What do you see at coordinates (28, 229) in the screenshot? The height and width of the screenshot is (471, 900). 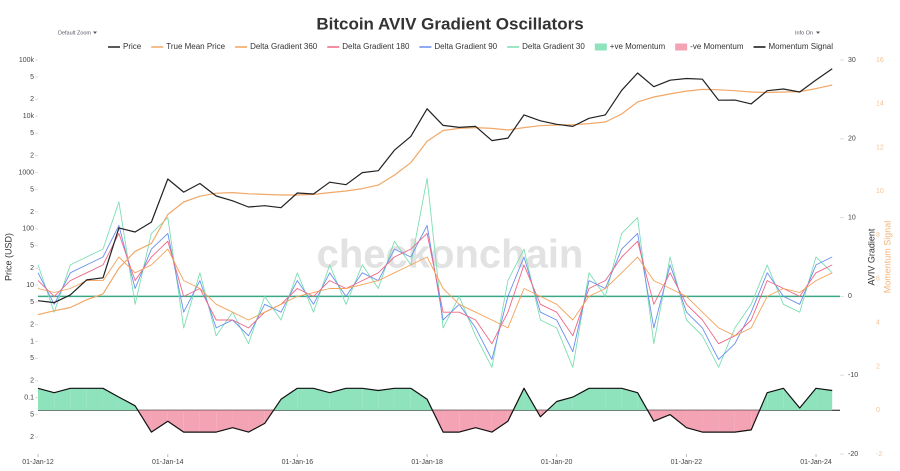 I see `y-tick-label: 100` at bounding box center [28, 229].